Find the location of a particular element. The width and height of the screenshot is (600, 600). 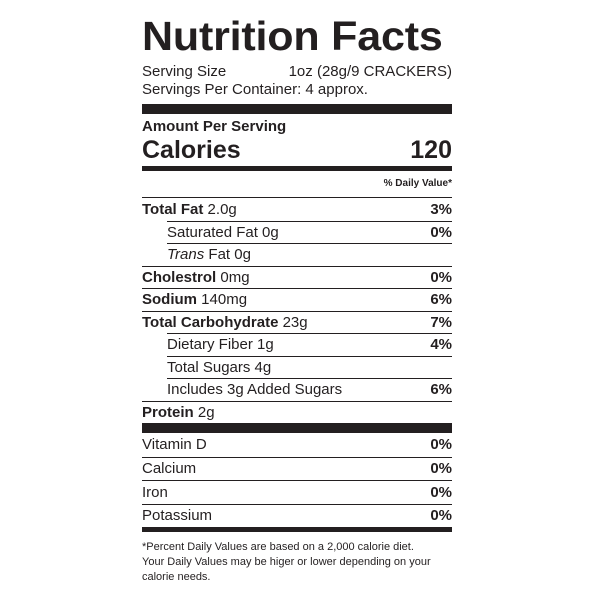

nutrient-dv: 7% is located at coordinates (441, 322).